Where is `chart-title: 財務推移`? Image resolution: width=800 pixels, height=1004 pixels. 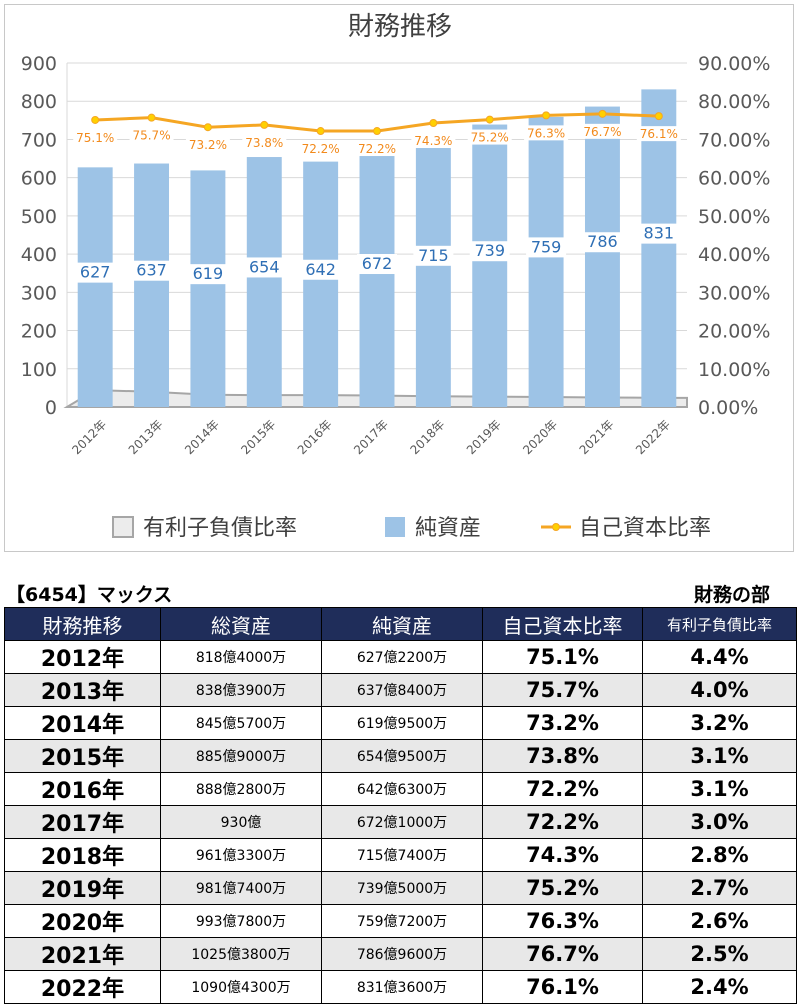 chart-title: 財務推移 is located at coordinates (400, 27).